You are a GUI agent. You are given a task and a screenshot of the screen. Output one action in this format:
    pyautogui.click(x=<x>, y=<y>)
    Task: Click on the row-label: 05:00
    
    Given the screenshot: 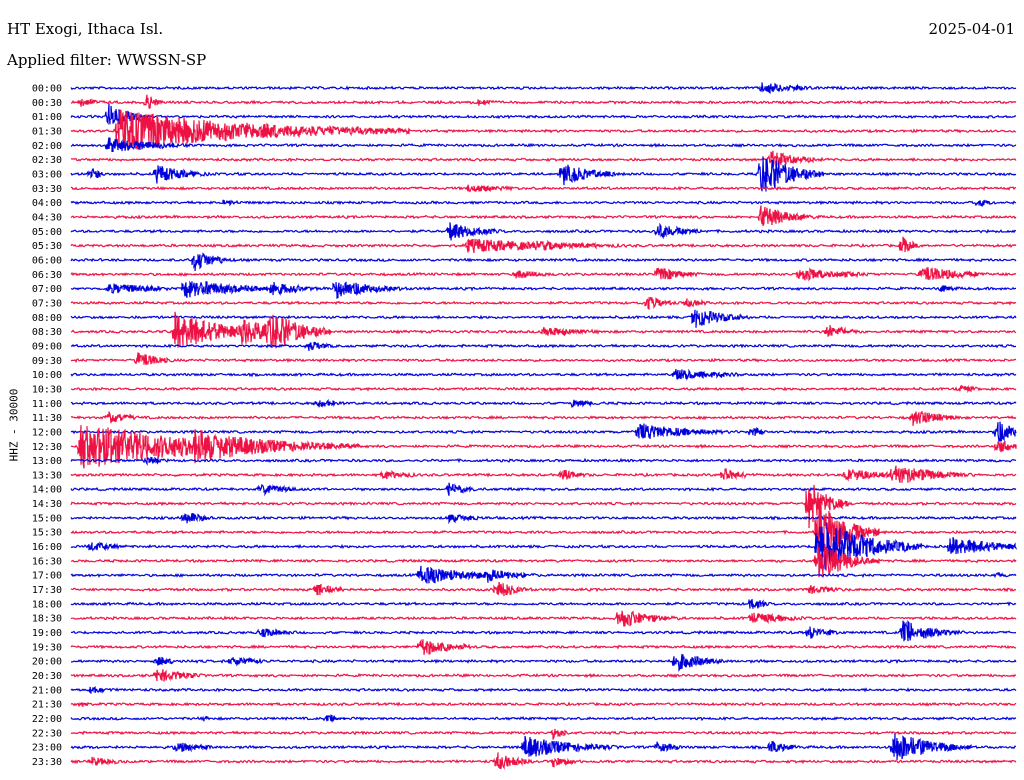 What is the action you would take?
    pyautogui.click(x=47, y=232)
    